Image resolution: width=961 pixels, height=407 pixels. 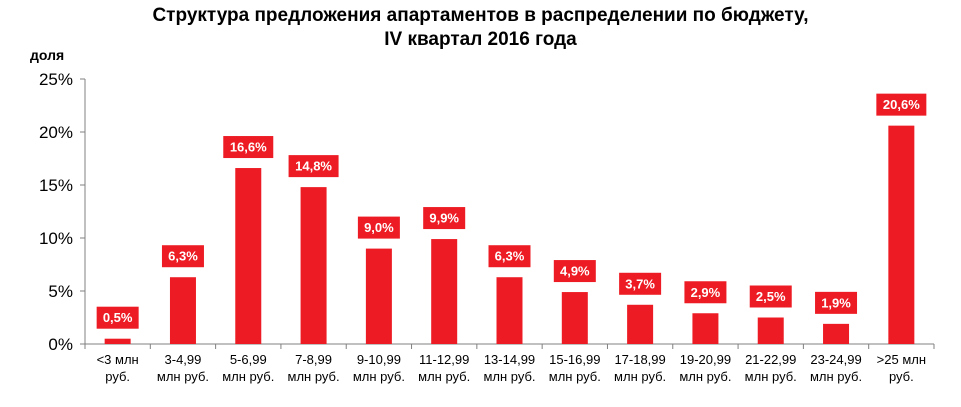 What do you see at coordinates (509, 346) in the screenshot?
I see `x-axis` at bounding box center [509, 346].